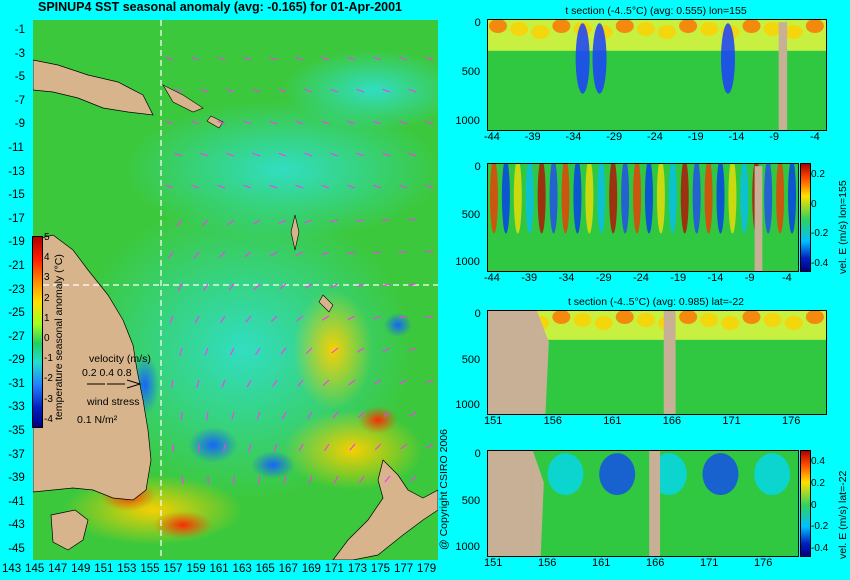 The width and height of the screenshot is (850, 580). Describe the element at coordinates (736, 137) in the screenshot. I see `section-x-tick-label: -14` at that location.